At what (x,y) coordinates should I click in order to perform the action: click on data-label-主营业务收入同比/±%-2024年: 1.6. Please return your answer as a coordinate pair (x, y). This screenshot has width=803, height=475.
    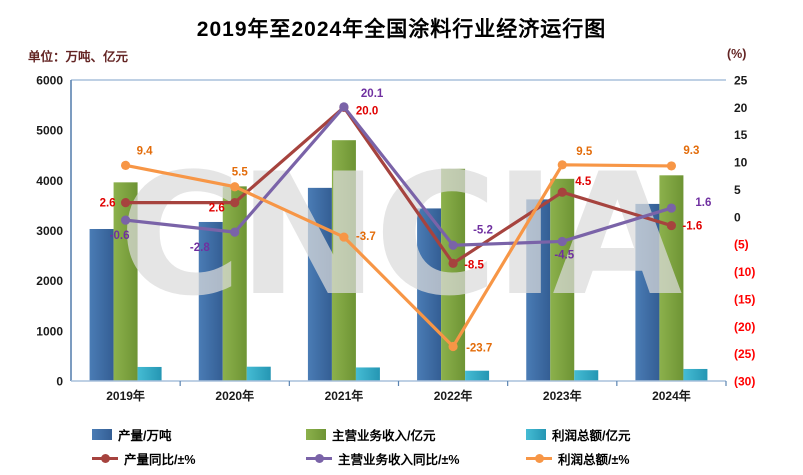
    Looking at the image, I should click on (703, 203).